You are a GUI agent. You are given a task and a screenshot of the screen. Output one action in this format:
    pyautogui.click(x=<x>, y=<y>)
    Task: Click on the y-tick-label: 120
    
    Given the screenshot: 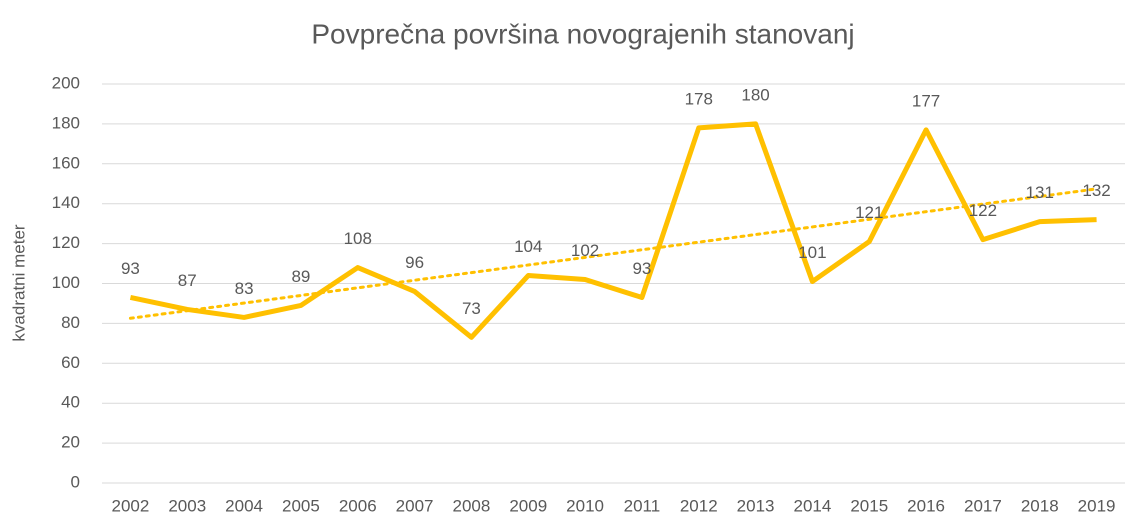 What is the action you would take?
    pyautogui.click(x=66, y=242)
    